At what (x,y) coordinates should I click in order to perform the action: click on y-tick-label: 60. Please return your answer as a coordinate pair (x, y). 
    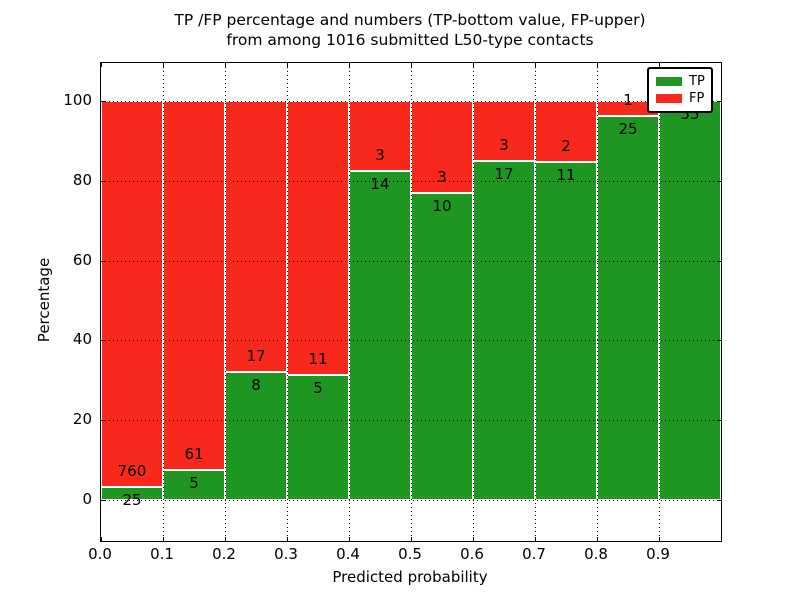
    Looking at the image, I should click on (82, 259).